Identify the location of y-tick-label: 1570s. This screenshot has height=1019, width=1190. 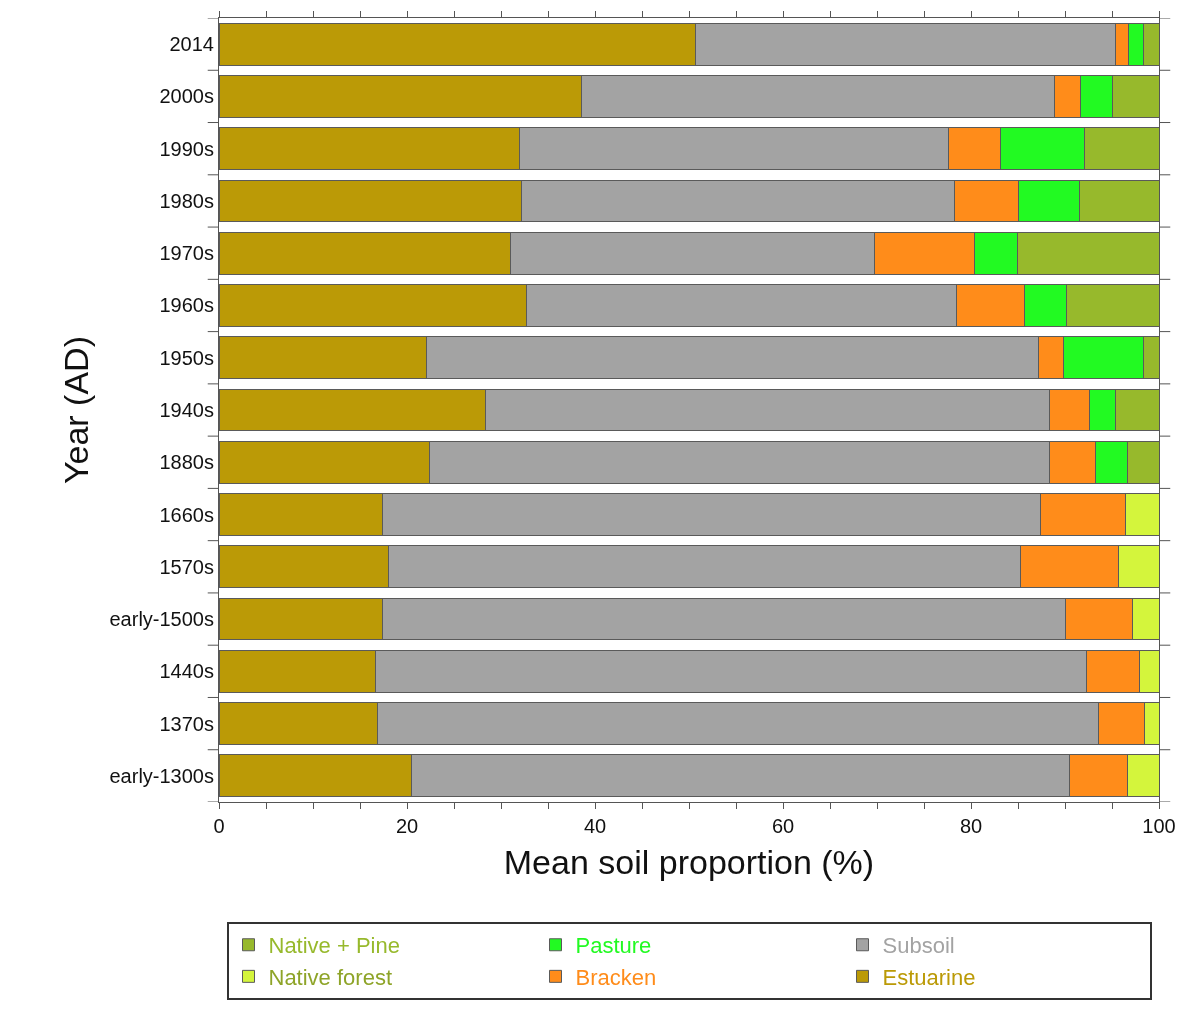
(186, 566).